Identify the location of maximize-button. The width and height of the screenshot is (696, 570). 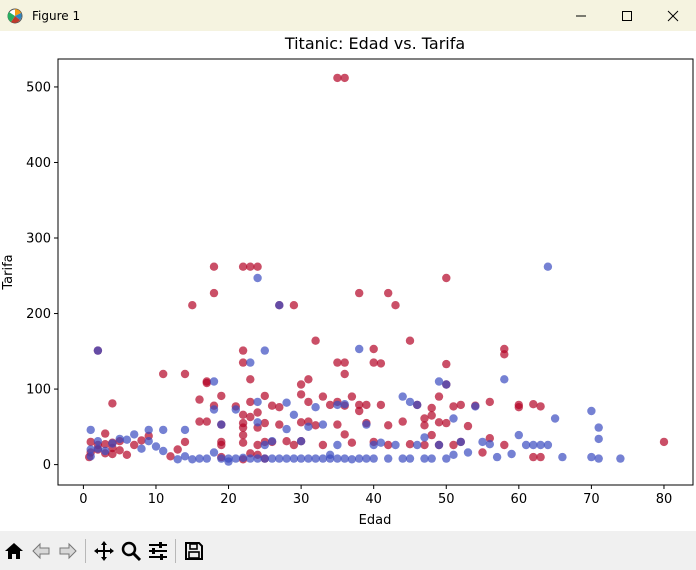
(627, 15).